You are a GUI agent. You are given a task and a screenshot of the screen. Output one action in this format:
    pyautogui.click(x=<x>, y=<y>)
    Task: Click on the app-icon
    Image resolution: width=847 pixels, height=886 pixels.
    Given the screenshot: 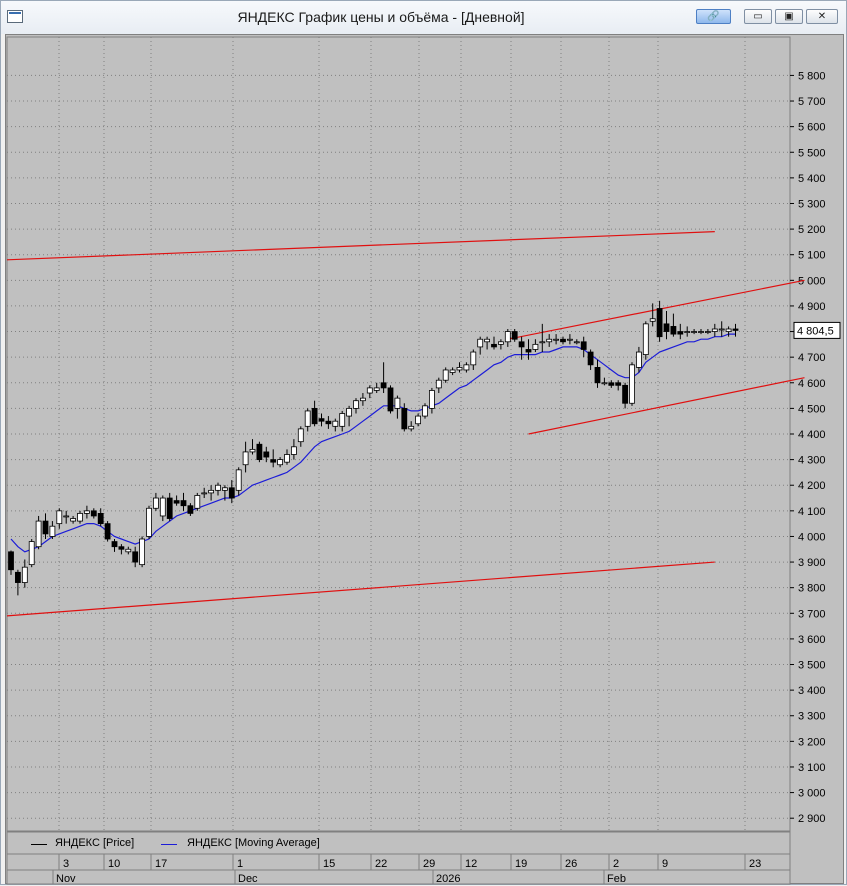 What is the action you would take?
    pyautogui.click(x=15, y=16)
    